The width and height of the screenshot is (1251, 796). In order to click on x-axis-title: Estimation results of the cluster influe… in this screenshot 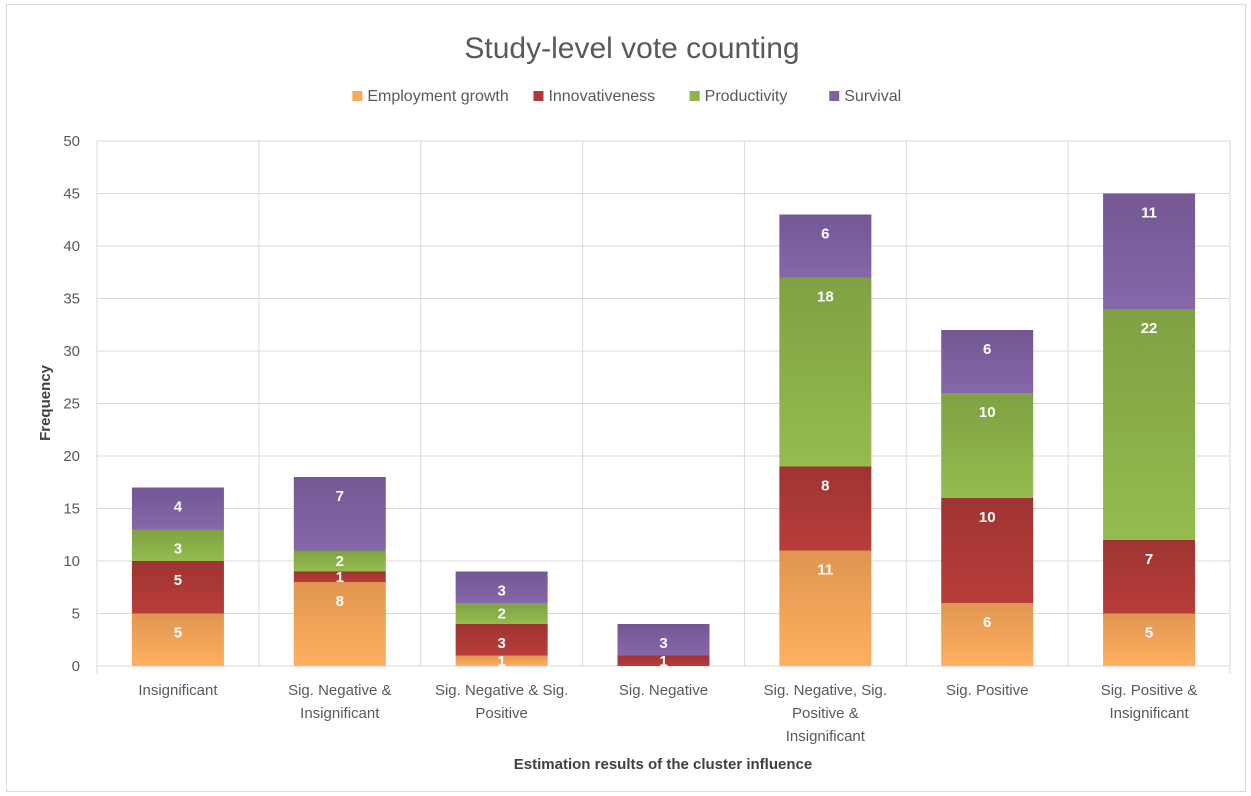, I will do `click(663, 764)`.